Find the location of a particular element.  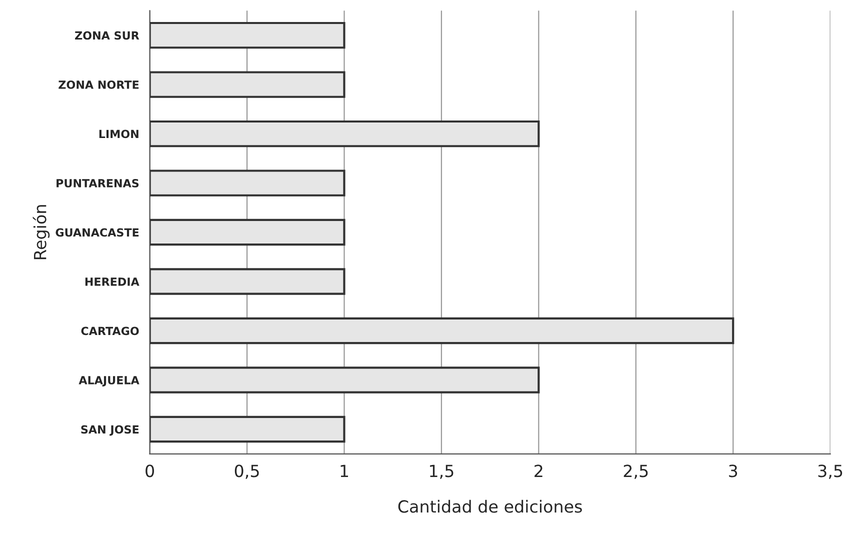

x-axis-title: Cantidad de ediciones is located at coordinates (490, 506).